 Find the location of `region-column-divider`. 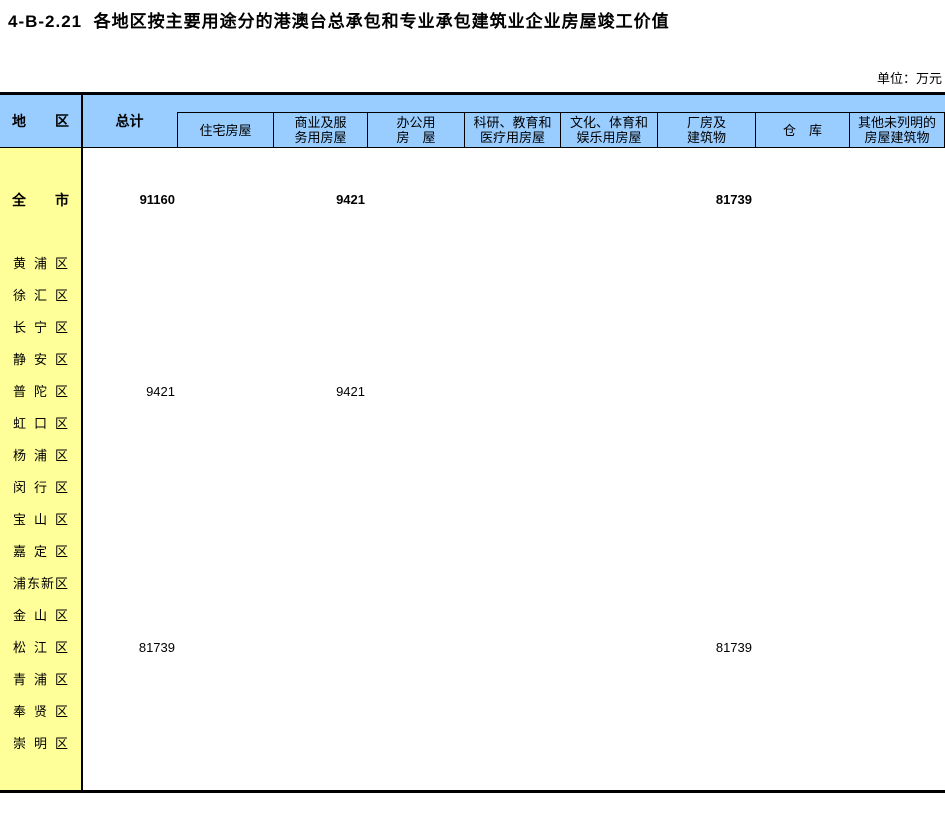

region-column-divider is located at coordinates (82, 442).